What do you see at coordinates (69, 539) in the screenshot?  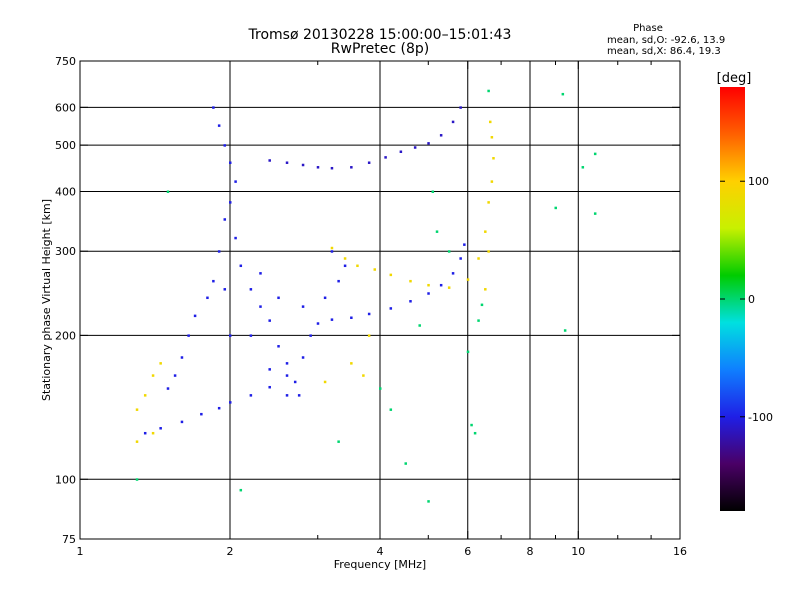 I see `y-tick-label: 75` at bounding box center [69, 539].